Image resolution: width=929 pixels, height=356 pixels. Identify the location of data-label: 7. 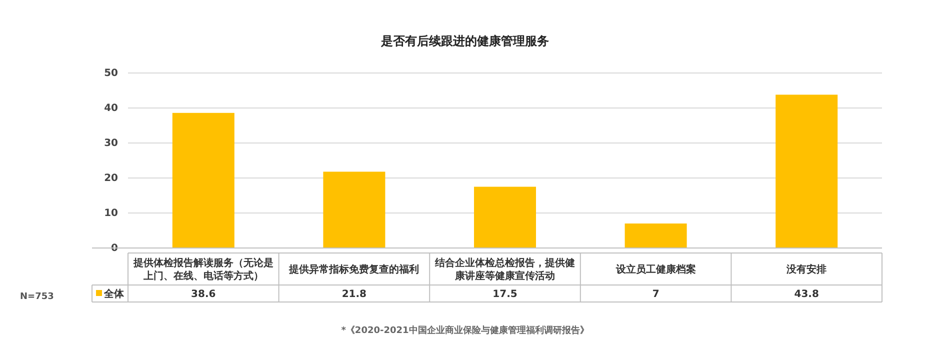
(656, 294).